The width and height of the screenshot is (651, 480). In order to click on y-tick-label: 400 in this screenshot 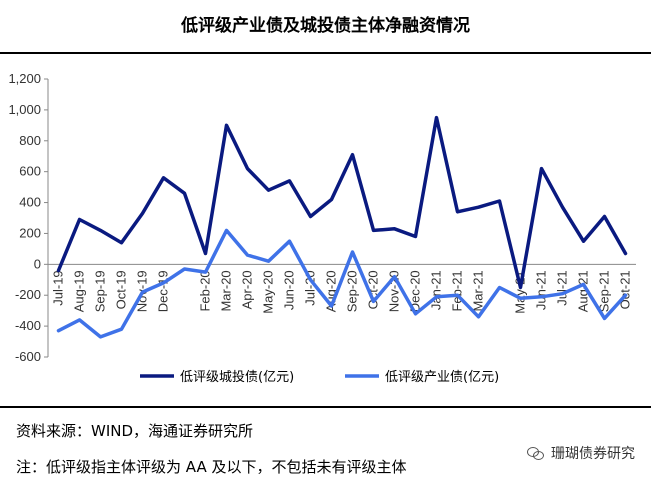, I will do `click(30, 202)`.